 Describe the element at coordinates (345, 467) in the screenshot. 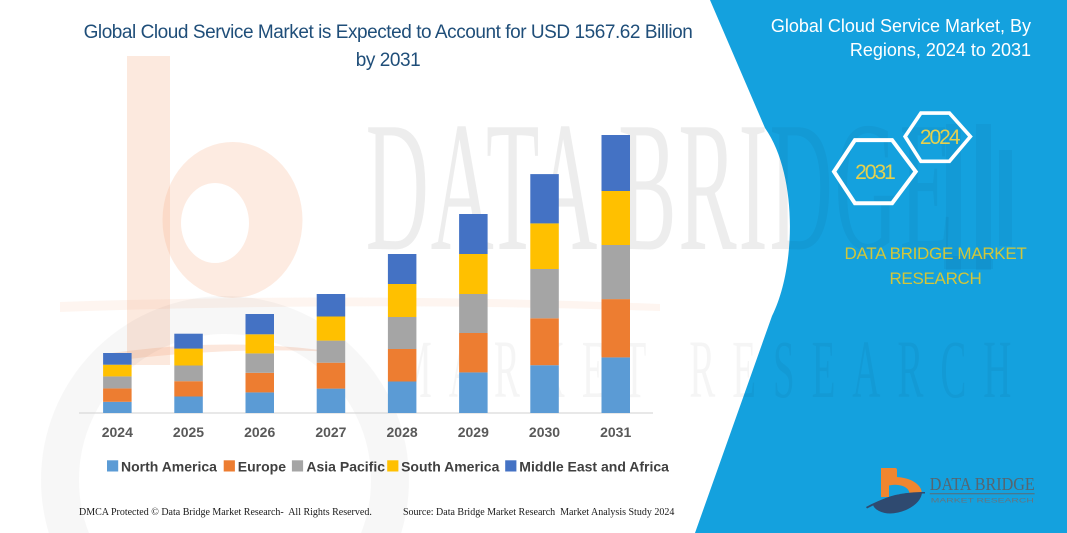

I see `svg-text: Asia Pacific` at that location.